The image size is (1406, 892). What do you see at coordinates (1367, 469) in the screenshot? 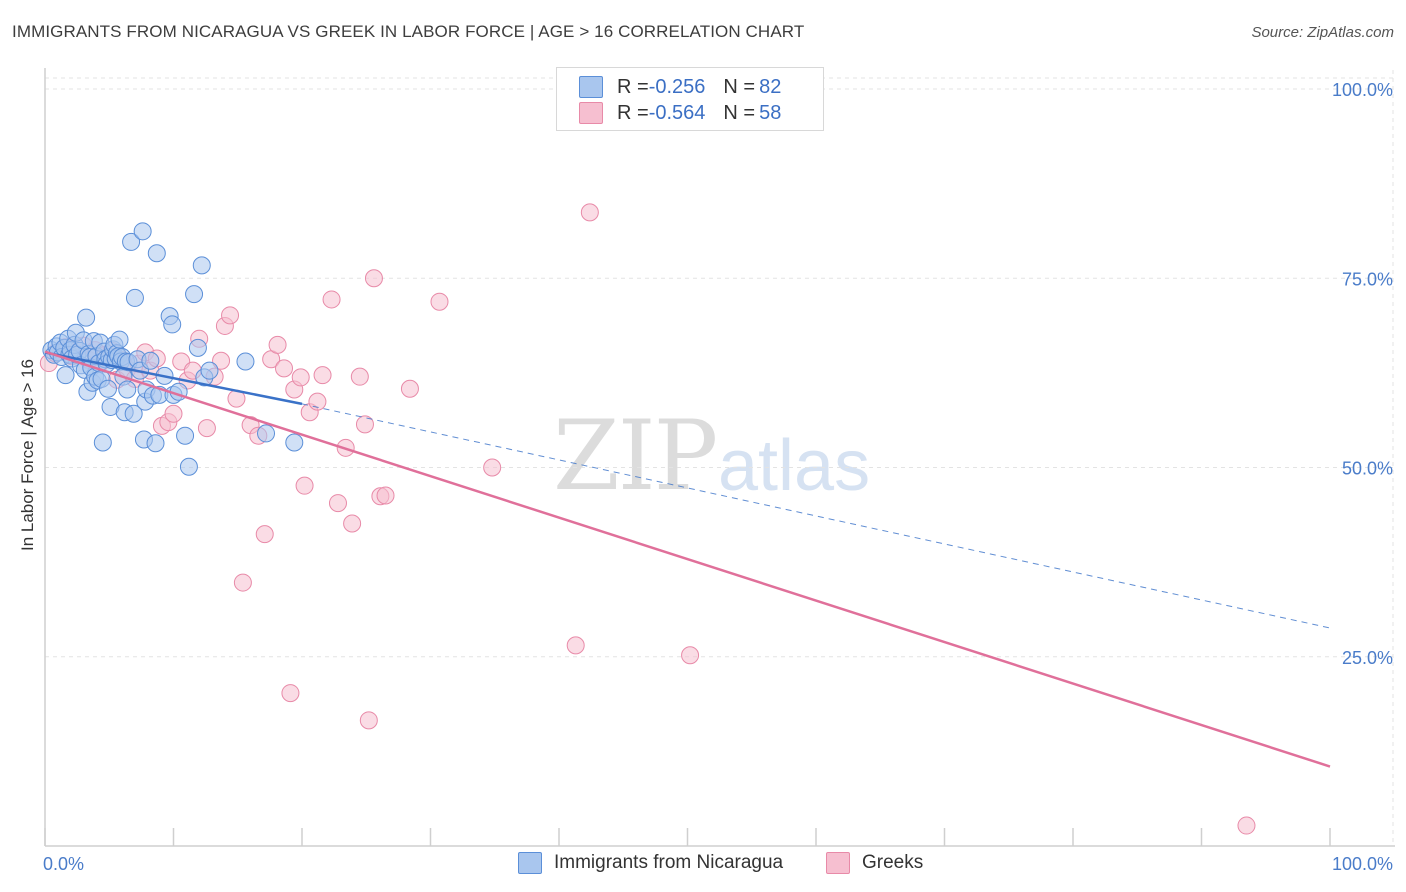
I see `y-tick-label: 50.0%` at bounding box center [1367, 469].